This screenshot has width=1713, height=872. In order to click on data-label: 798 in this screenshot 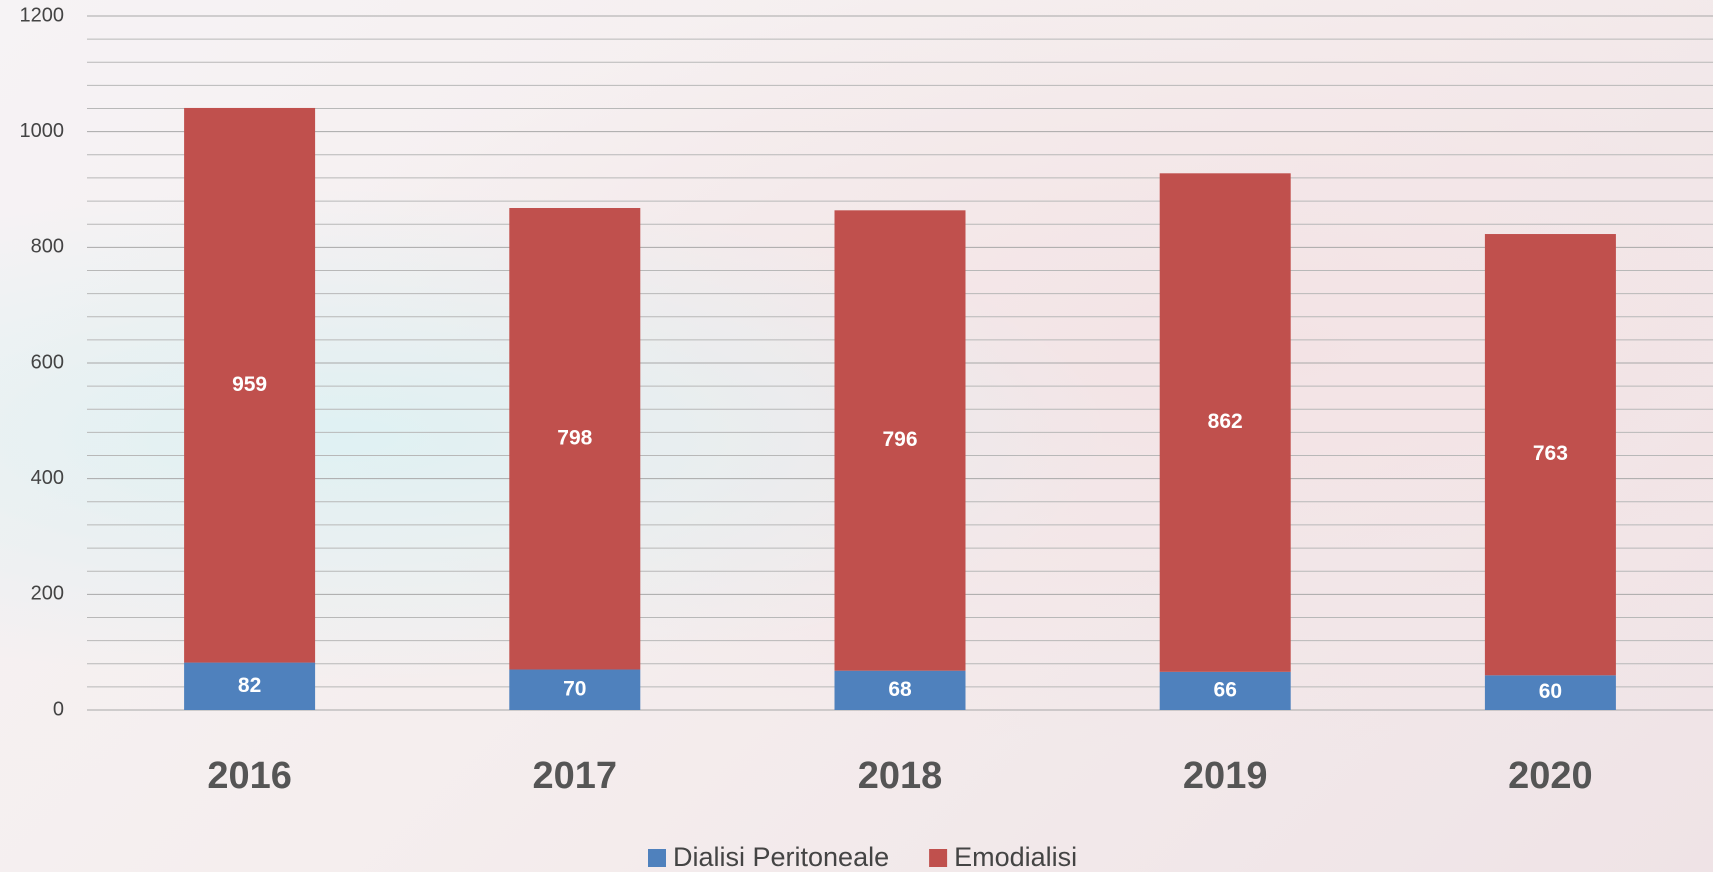, I will do `click(574, 437)`.